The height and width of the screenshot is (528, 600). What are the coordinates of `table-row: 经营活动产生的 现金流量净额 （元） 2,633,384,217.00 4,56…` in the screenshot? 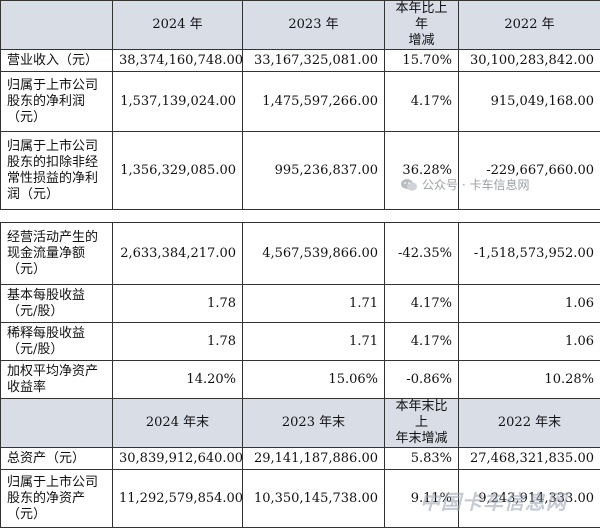 It's located at (300, 254).